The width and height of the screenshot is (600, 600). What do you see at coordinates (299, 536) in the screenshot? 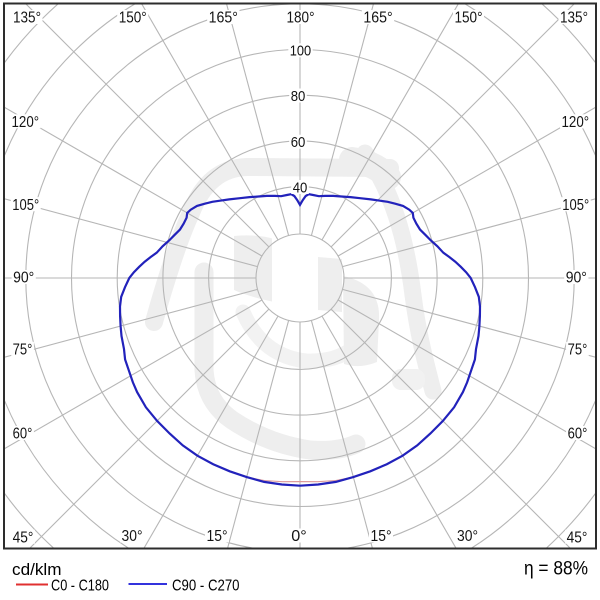
I see `svg-text: 0°` at bounding box center [299, 536].